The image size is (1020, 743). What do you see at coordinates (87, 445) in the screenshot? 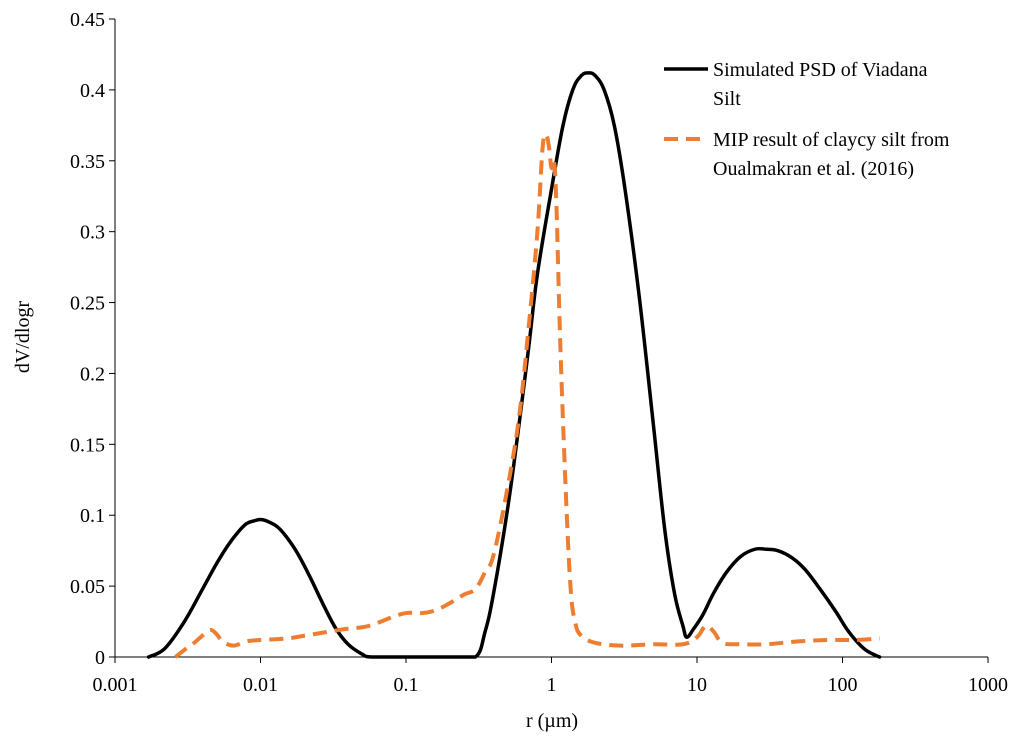
I see `y-tick-label: 0.15` at bounding box center [87, 445].